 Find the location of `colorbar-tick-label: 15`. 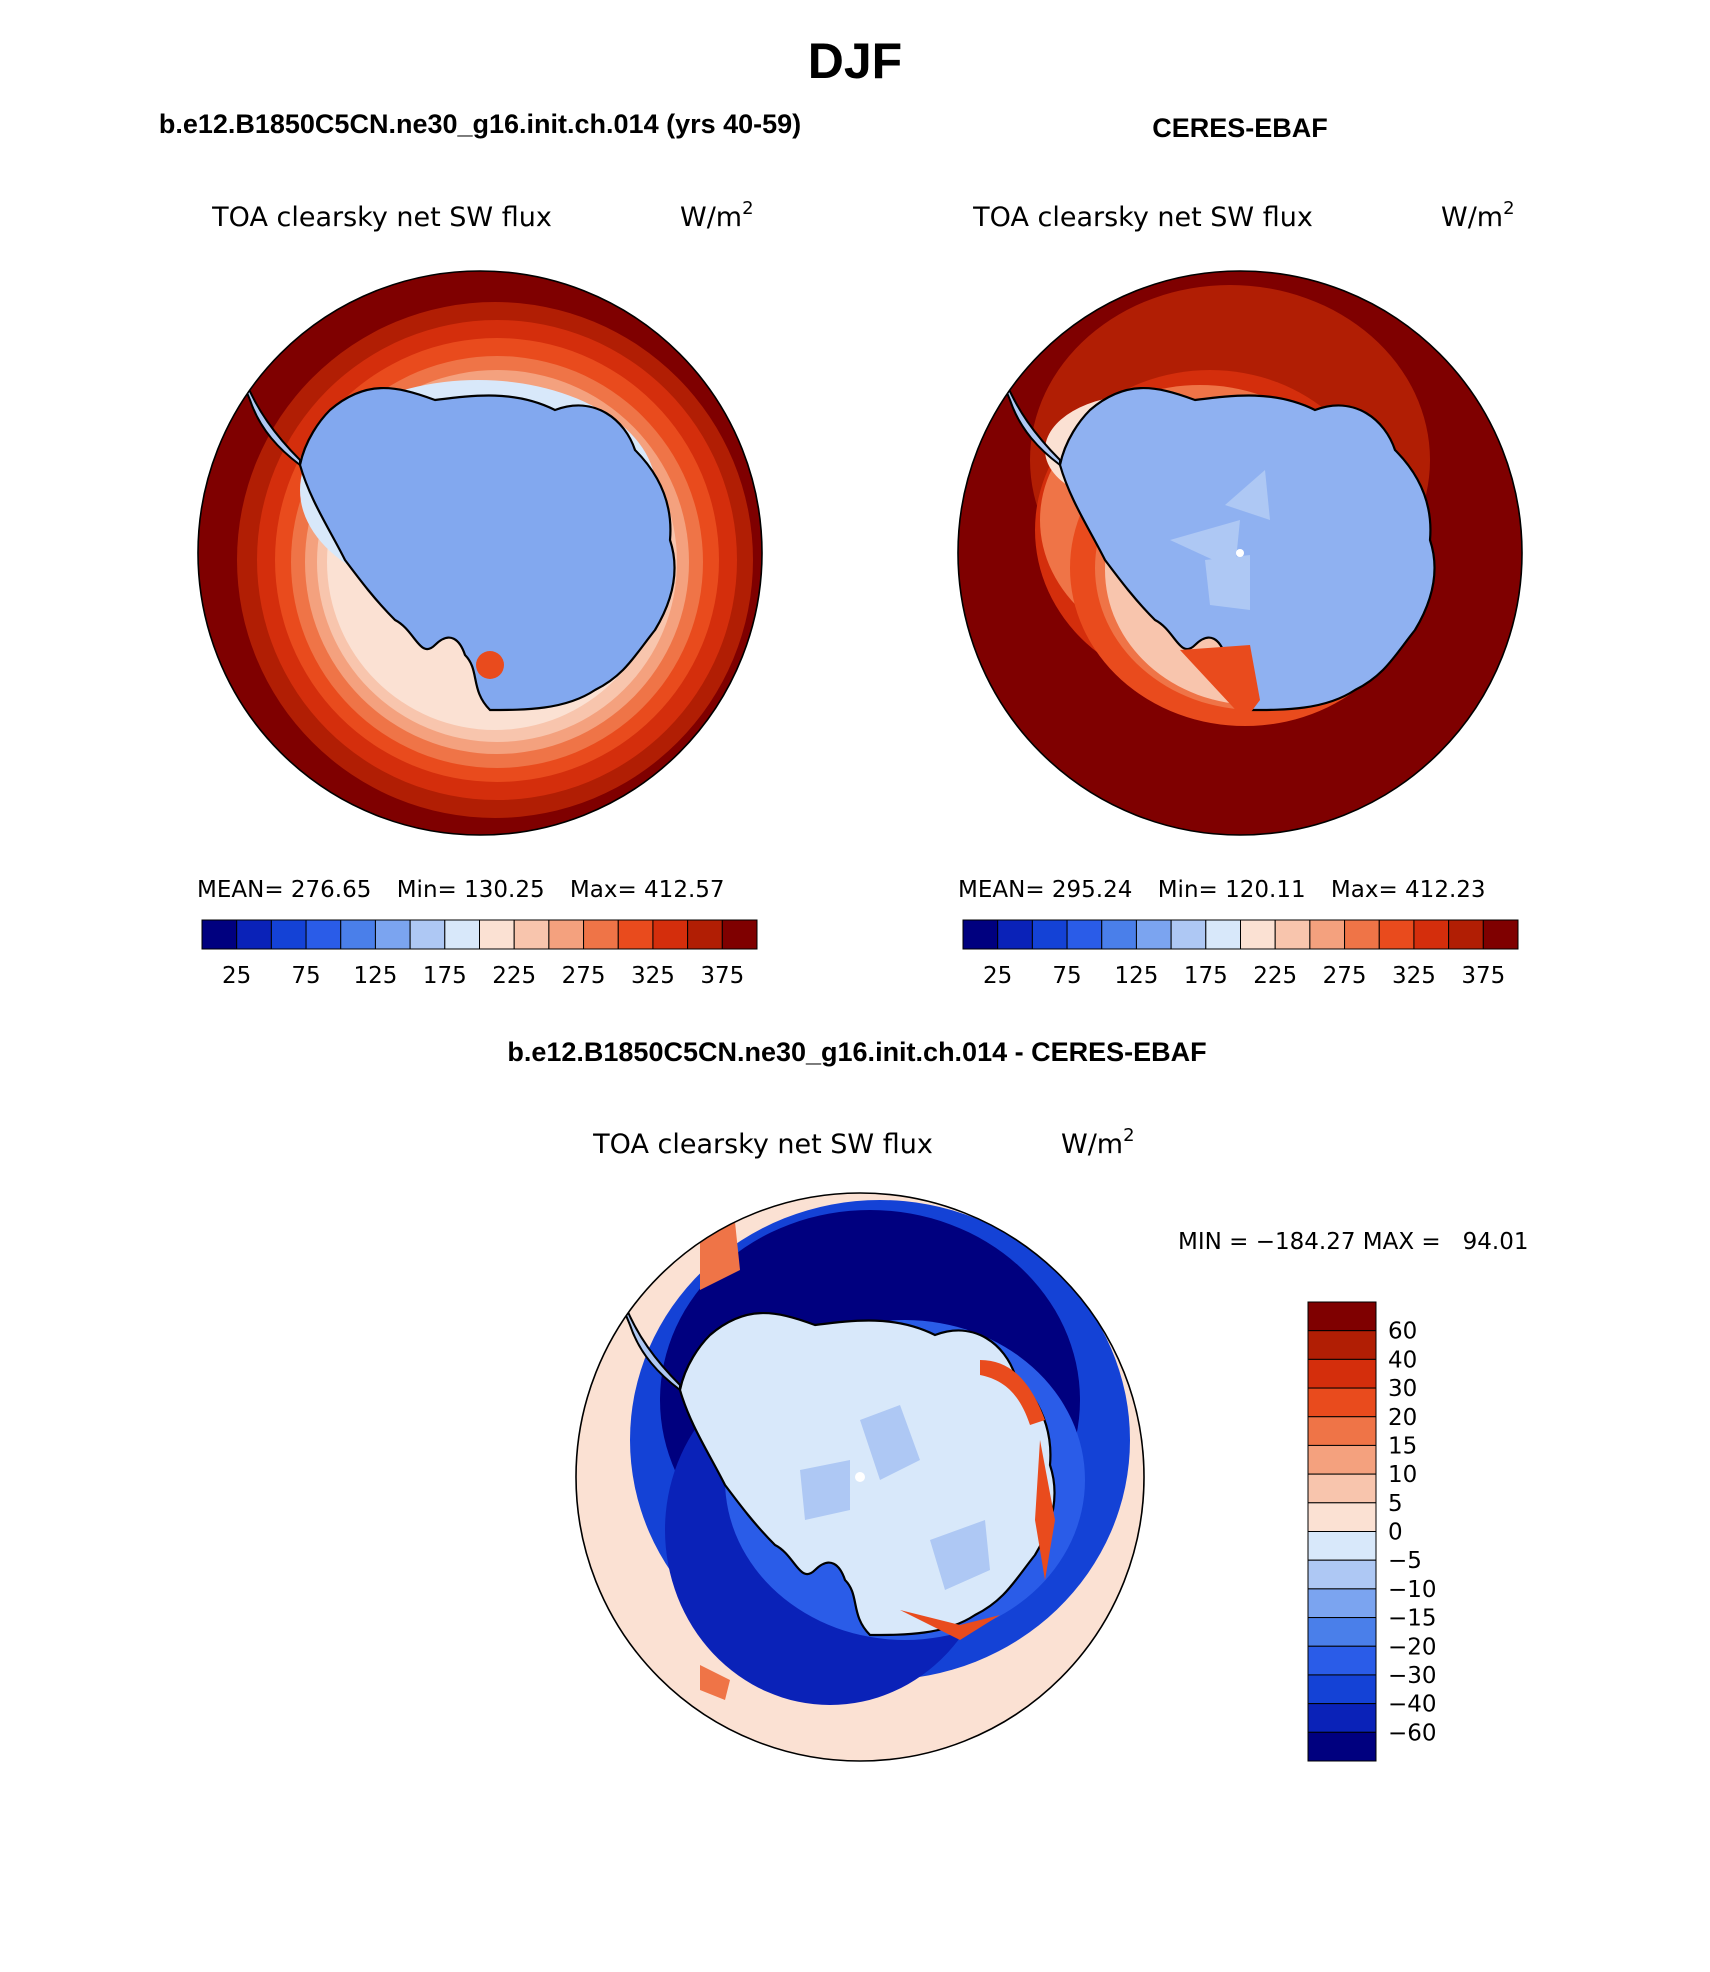

colorbar-tick-label: 15 is located at coordinates (1402, 1446).